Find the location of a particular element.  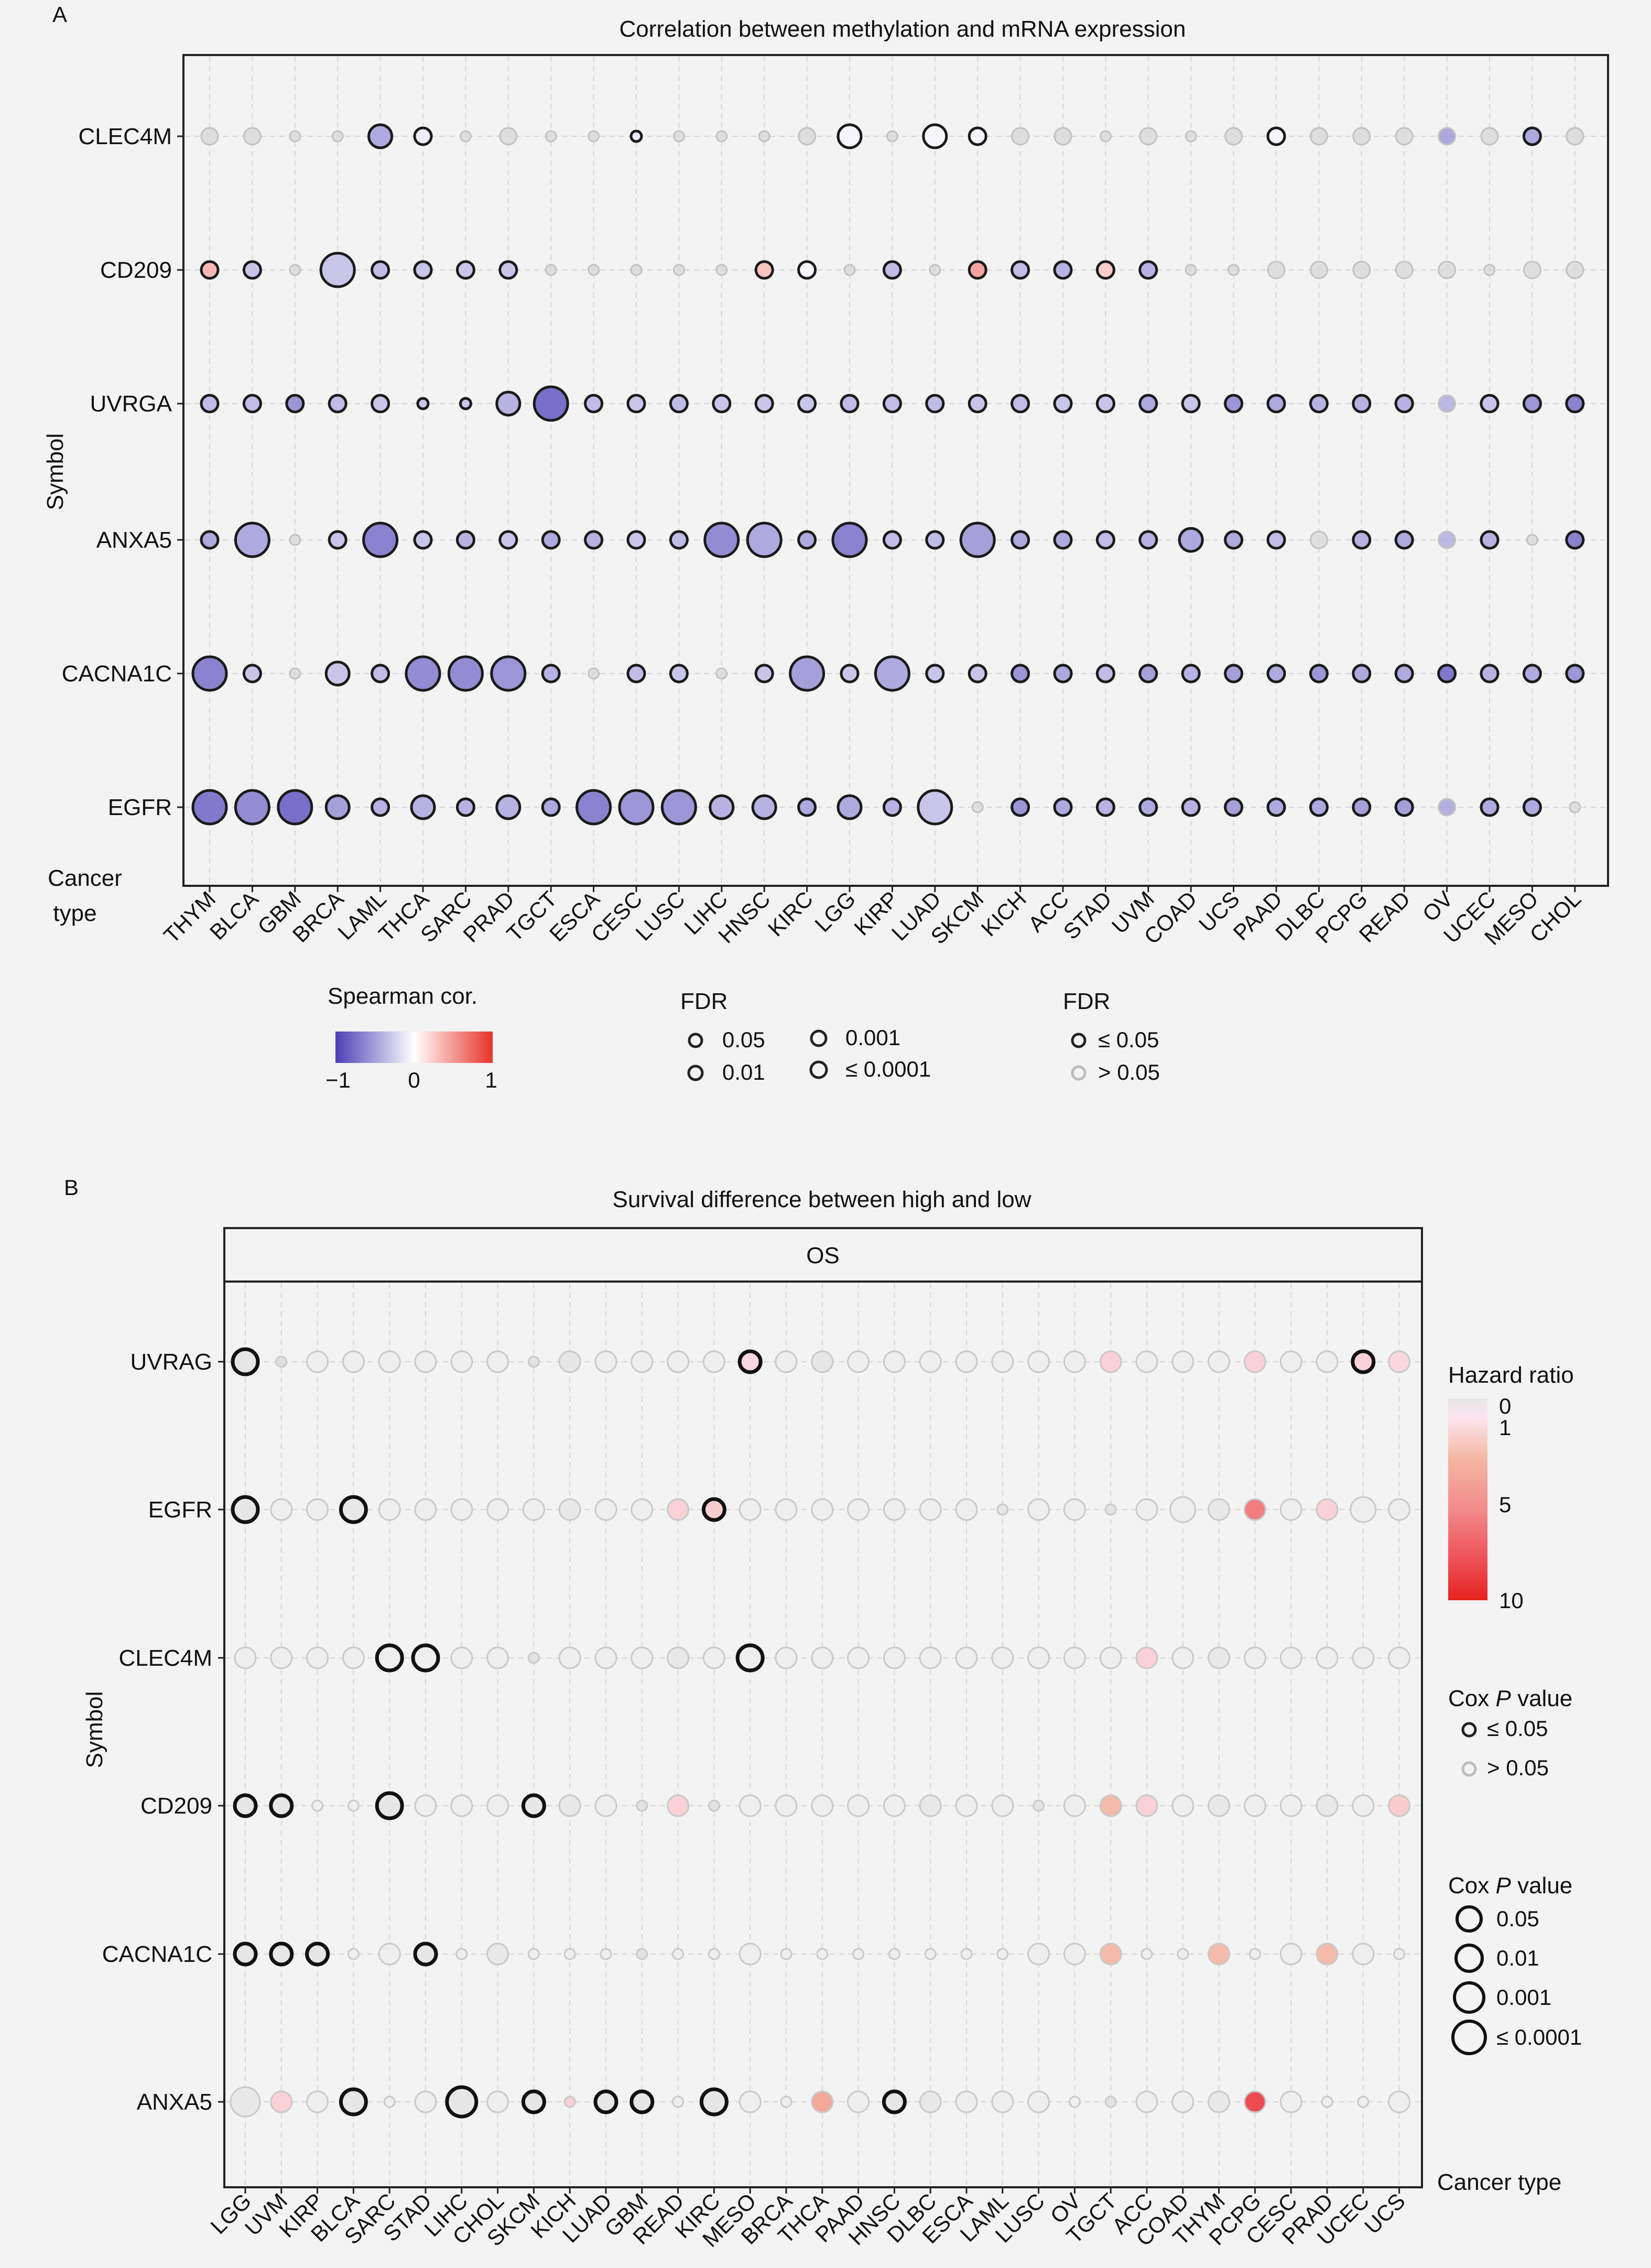

point-egfr-gbm is located at coordinates (295, 807).